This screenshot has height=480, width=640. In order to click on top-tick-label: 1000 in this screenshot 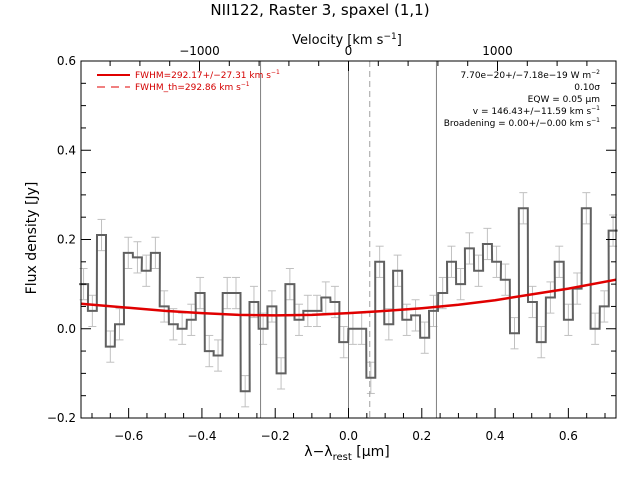, I will do `click(497, 51)`.